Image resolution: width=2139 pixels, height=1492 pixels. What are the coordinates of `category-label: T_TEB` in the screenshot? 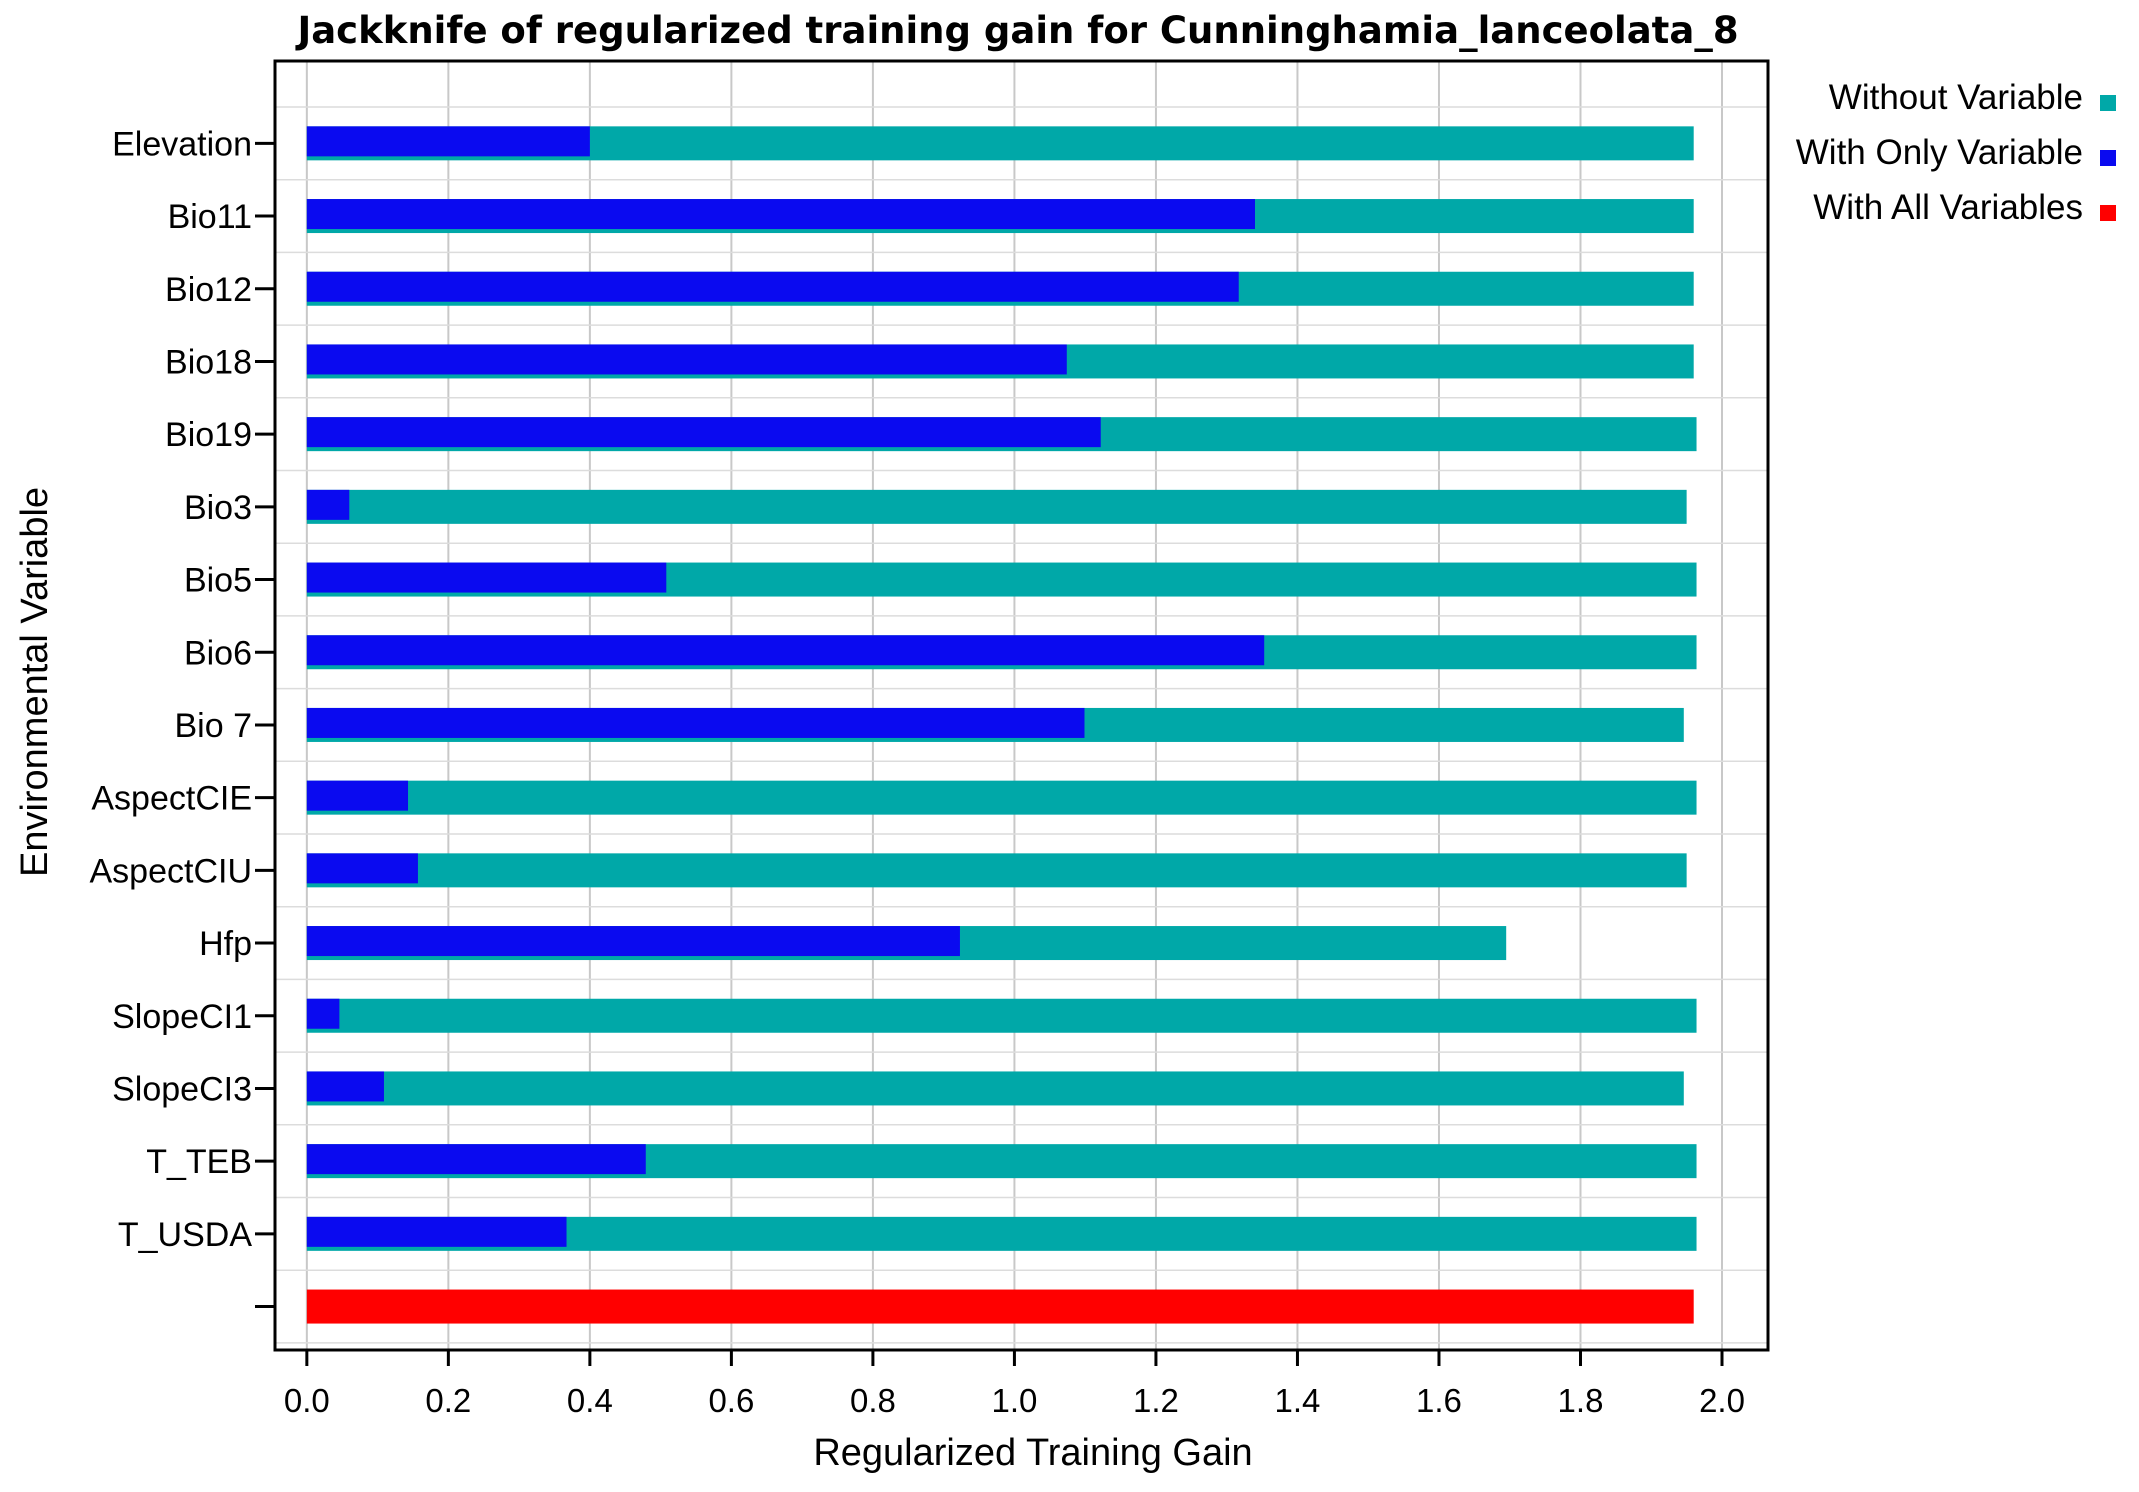 It's located at (199, 1162).